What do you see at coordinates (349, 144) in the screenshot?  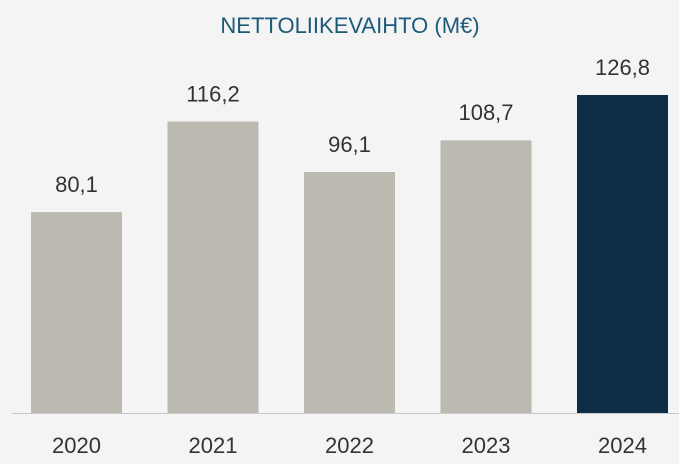 I see `value-label: 96,1` at bounding box center [349, 144].